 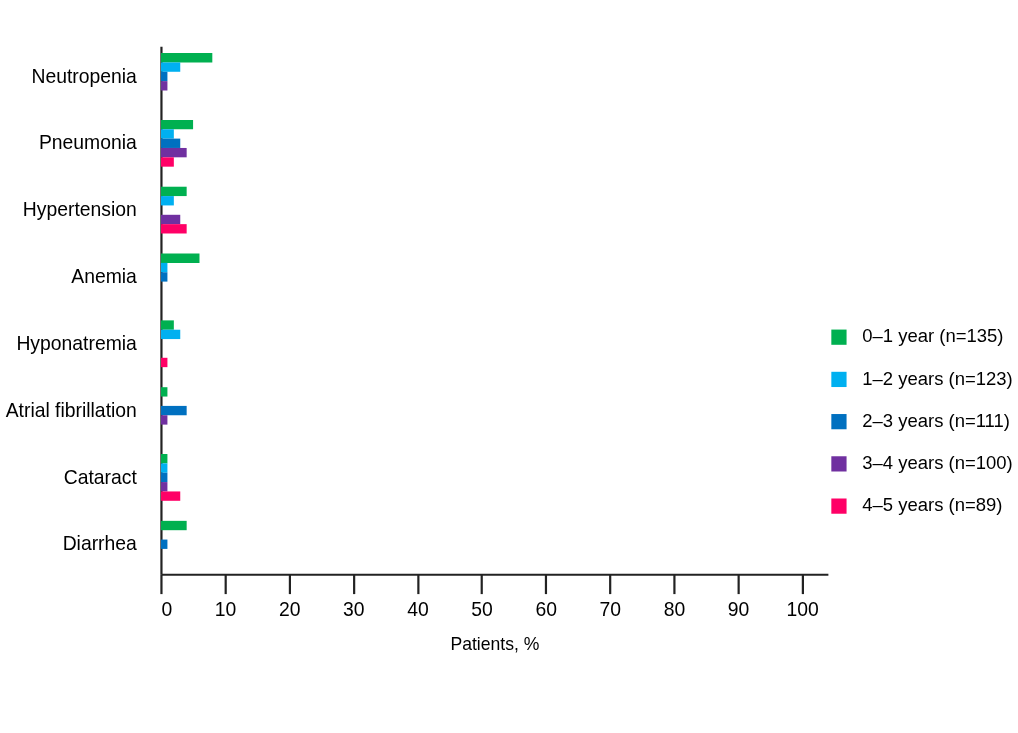 What do you see at coordinates (354, 609) in the screenshot?
I see `x-tick-label: 30` at bounding box center [354, 609].